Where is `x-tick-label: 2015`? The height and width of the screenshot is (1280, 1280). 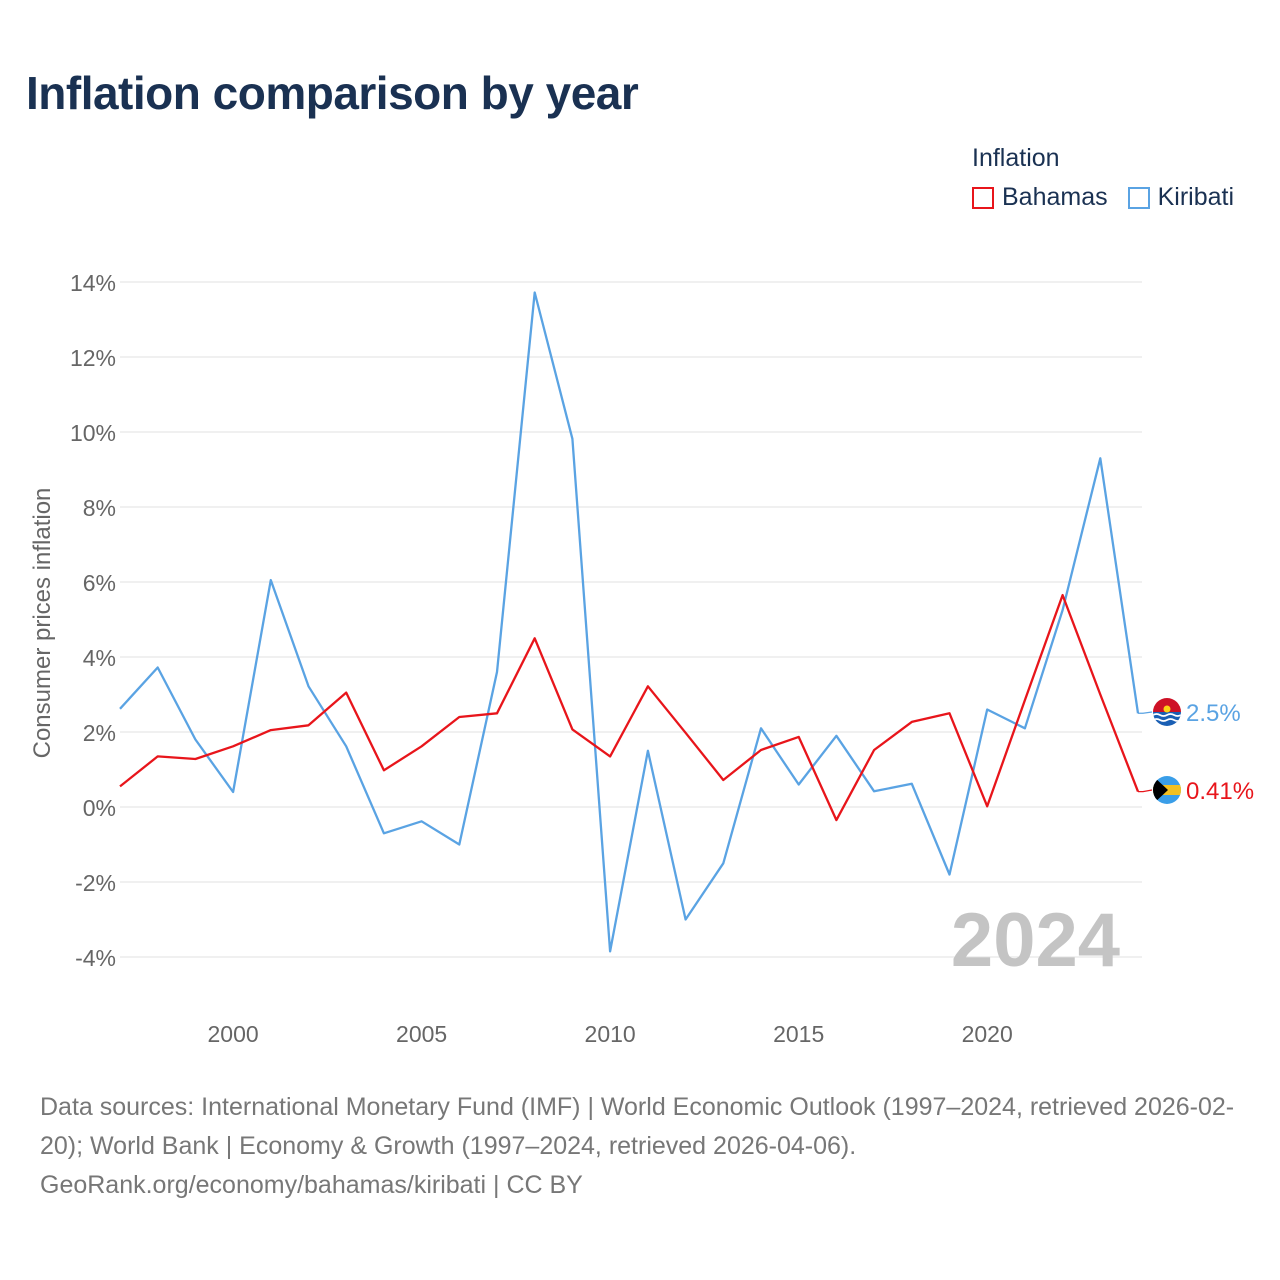 x-tick-label: 2015 is located at coordinates (798, 1034).